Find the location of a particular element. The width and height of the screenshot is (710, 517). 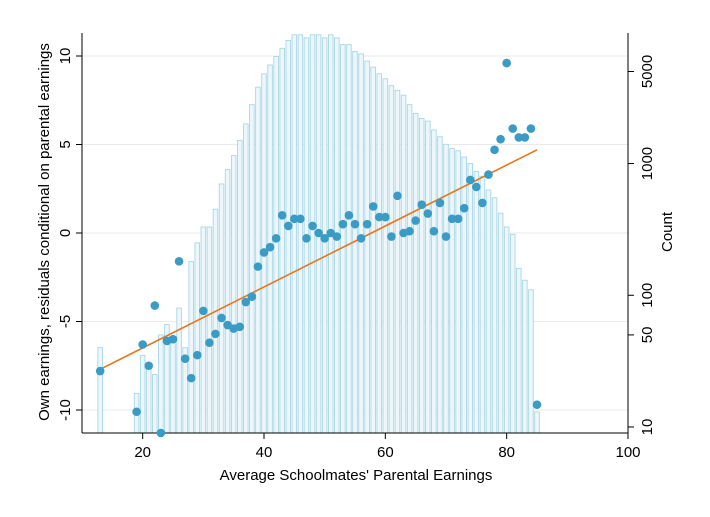

x-tick-label: 20 is located at coordinates (142, 452).